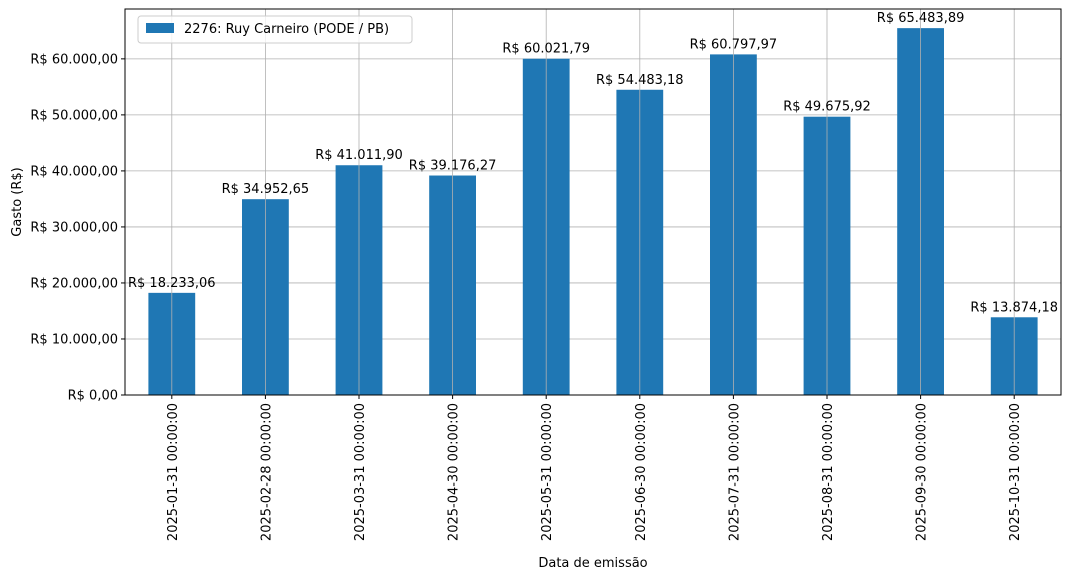 This screenshot has height=580, width=1072. What do you see at coordinates (173, 472) in the screenshot?
I see `x-tick-label: 2025-01-31 00:00:00` at bounding box center [173, 472].